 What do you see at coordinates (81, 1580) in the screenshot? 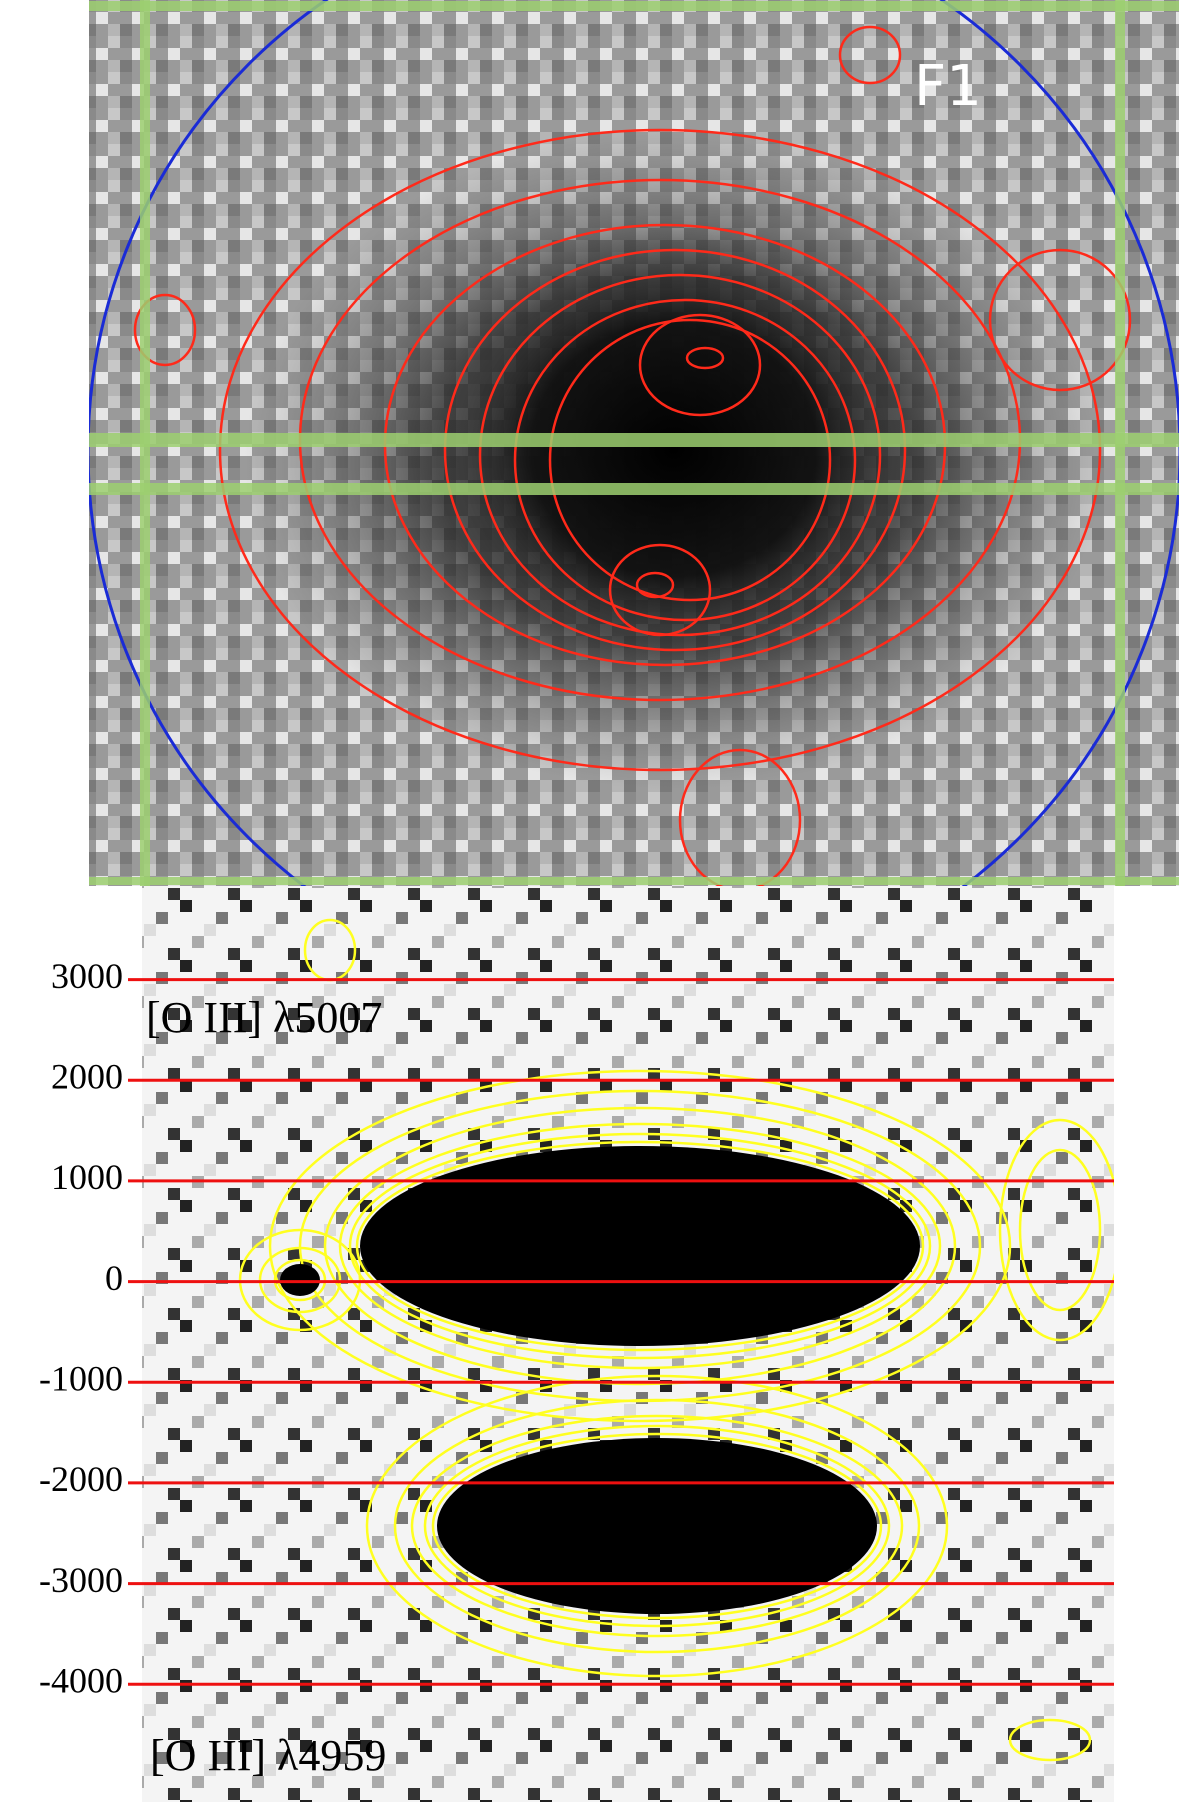
I see `y-tick-label: -3000` at bounding box center [81, 1580].